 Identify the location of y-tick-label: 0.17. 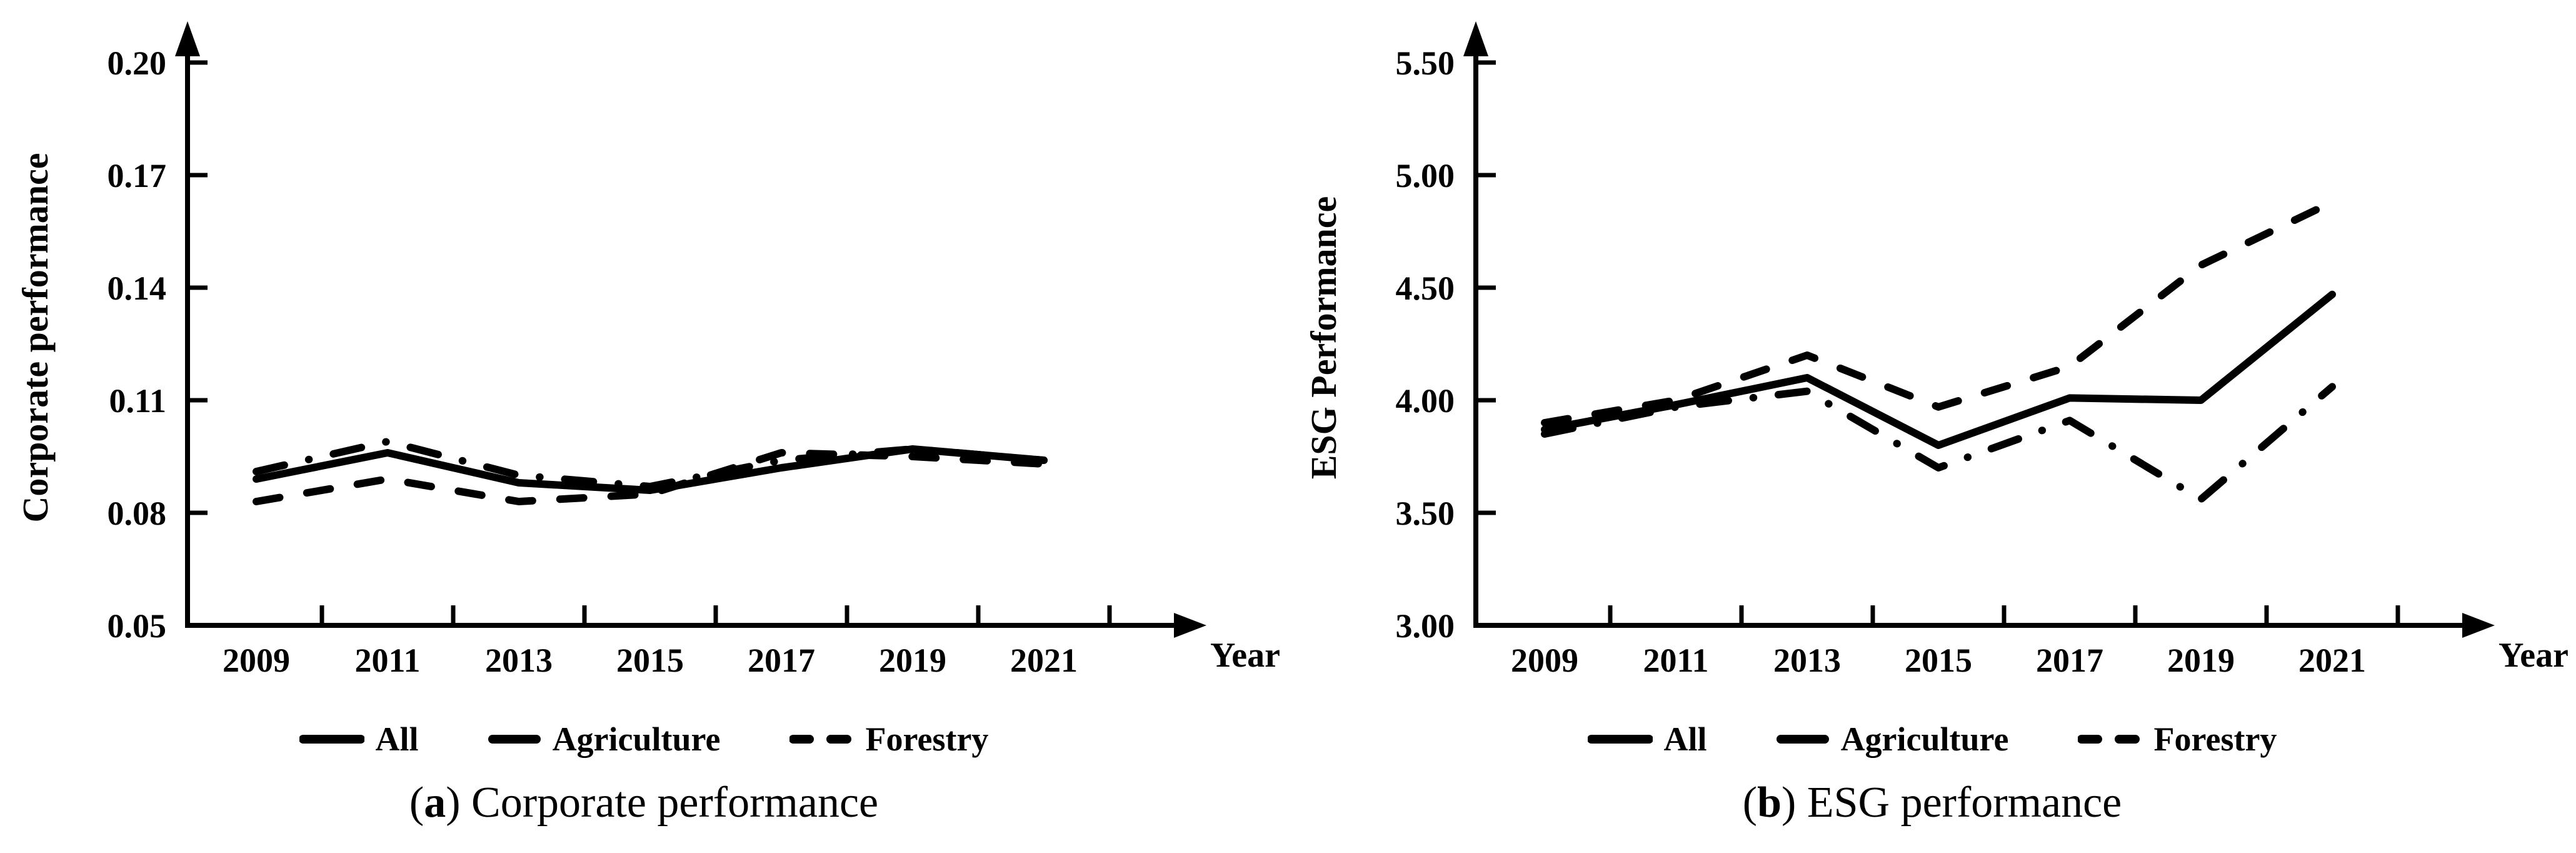
(137, 175).